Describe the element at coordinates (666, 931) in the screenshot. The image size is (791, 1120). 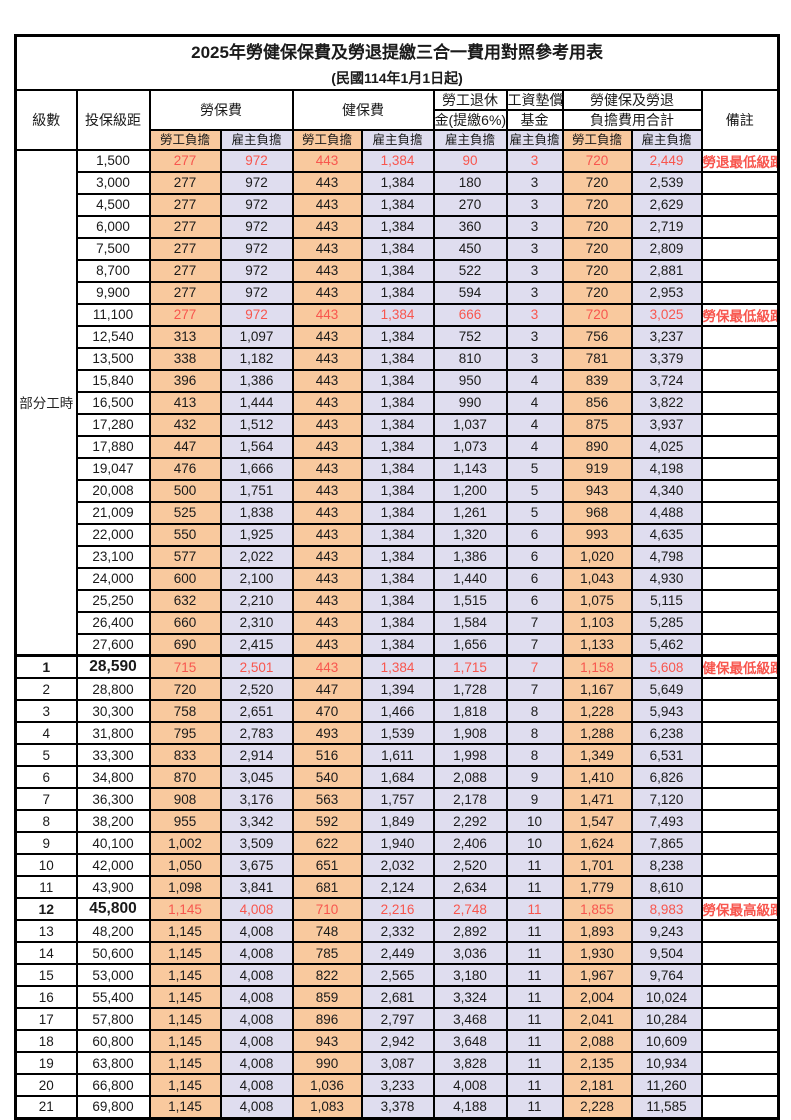
I see `cell-total-employer: 9,243` at that location.